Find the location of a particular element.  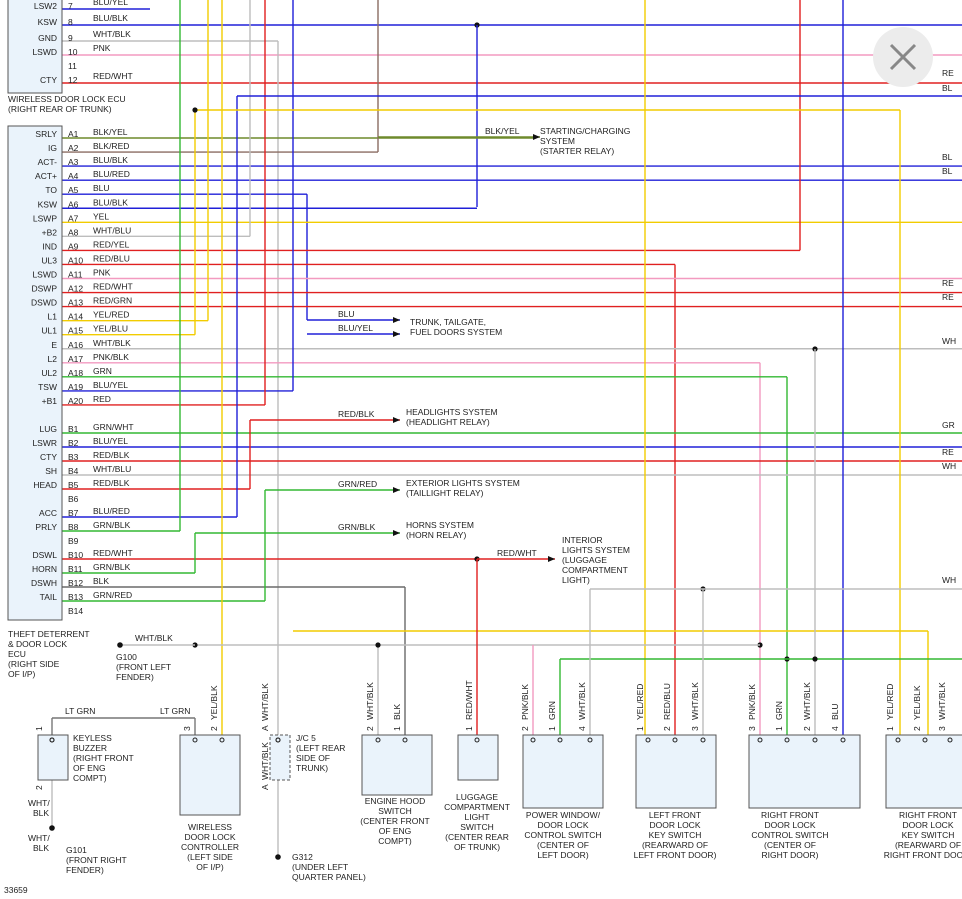

pin-number: B3 is located at coordinates (73, 457).